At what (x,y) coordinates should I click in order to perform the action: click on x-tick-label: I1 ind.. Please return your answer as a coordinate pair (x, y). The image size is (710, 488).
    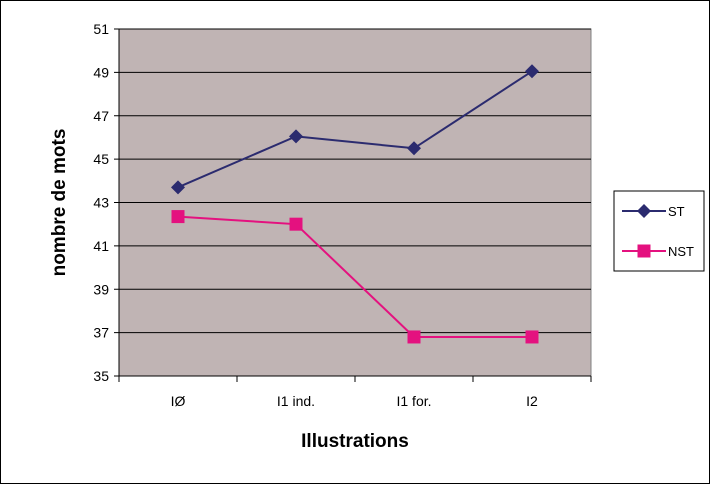
    Looking at the image, I should click on (296, 401).